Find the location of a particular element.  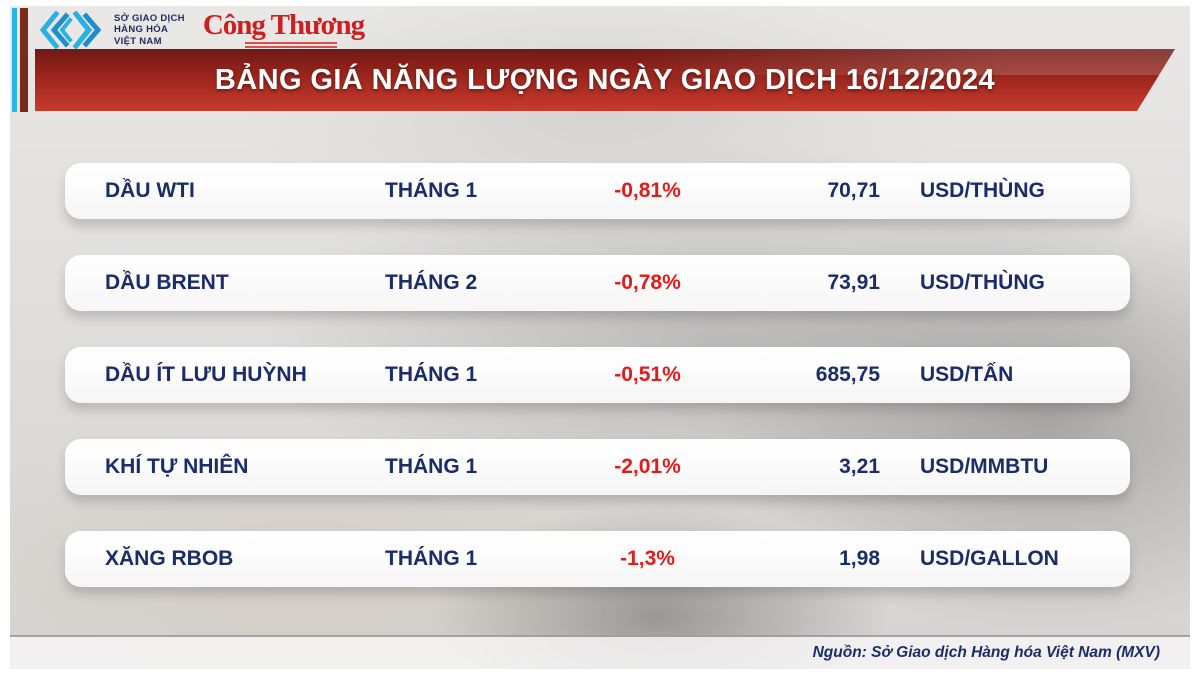

price-unit: USD/MMBTU is located at coordinates (984, 466).